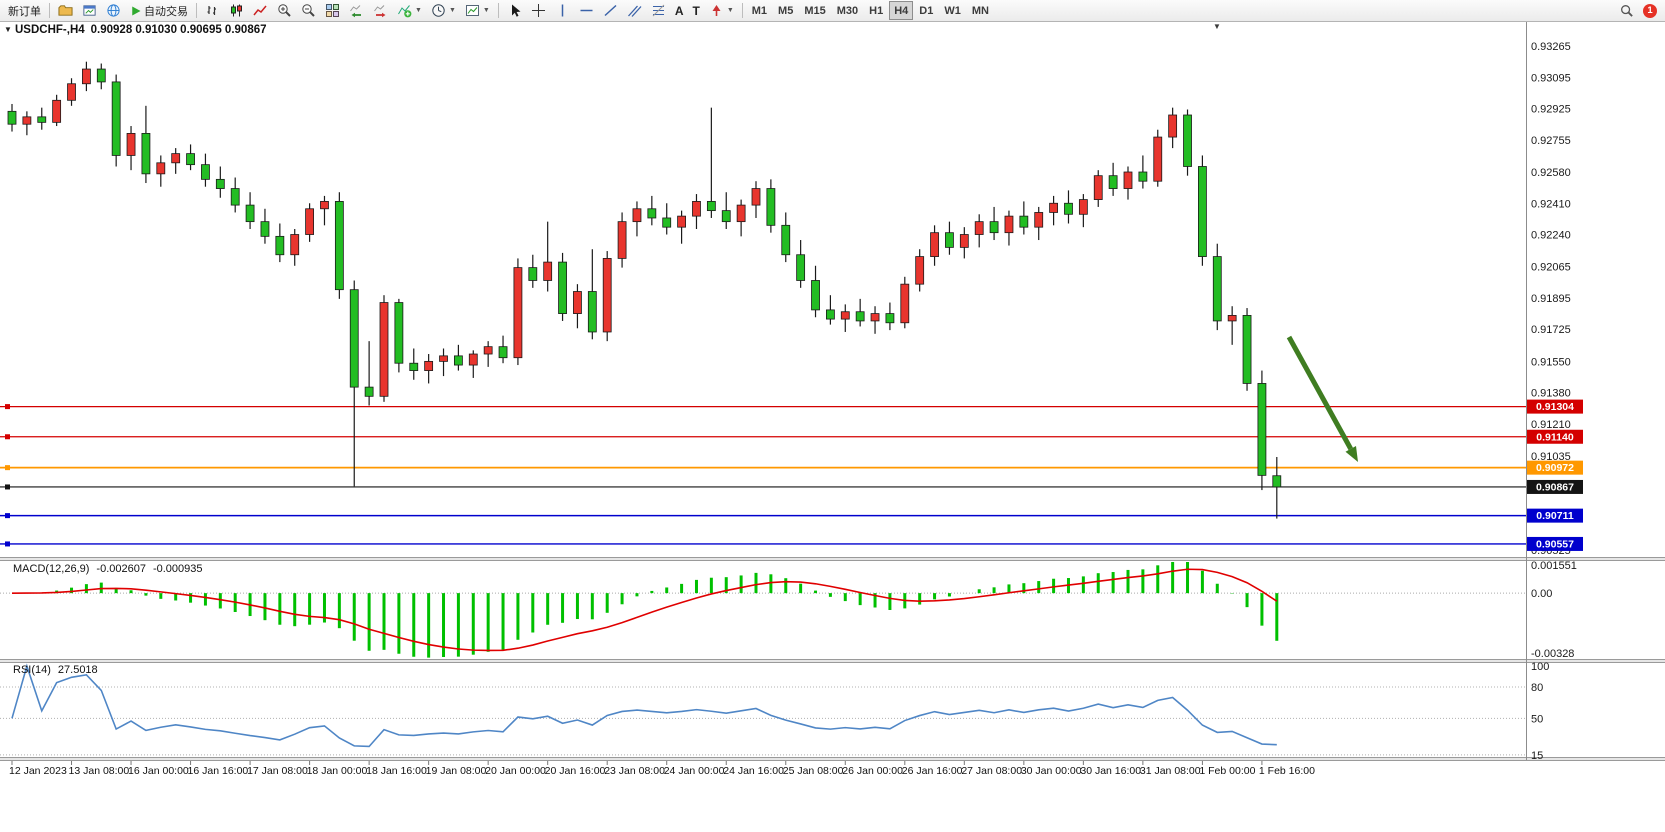 The height and width of the screenshot is (832, 1665). What do you see at coordinates (695, 10) in the screenshot?
I see `label-button: T` at bounding box center [695, 10].